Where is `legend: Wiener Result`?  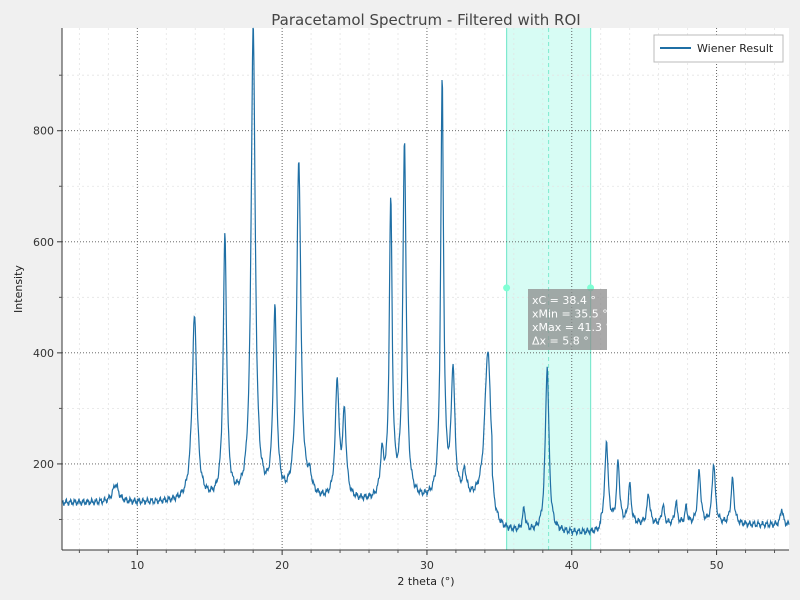 legend: Wiener Result is located at coordinates (718, 48).